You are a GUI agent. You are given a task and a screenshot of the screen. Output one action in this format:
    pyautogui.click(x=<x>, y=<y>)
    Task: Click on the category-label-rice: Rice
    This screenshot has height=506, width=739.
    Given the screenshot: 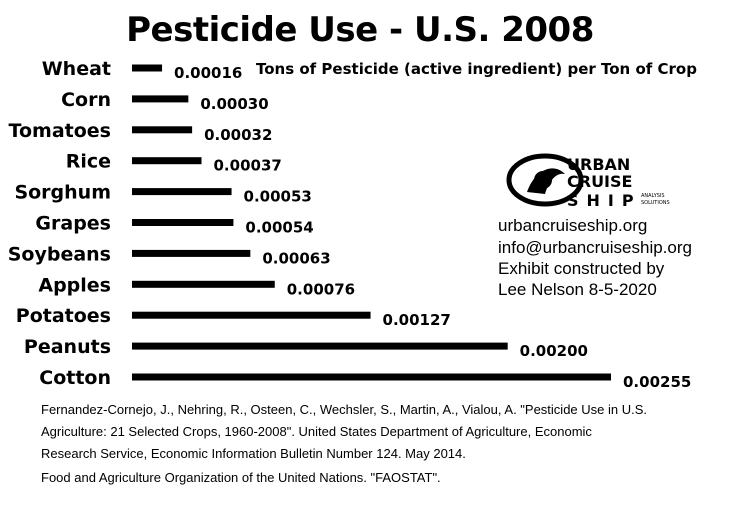 What is the action you would take?
    pyautogui.click(x=88, y=162)
    